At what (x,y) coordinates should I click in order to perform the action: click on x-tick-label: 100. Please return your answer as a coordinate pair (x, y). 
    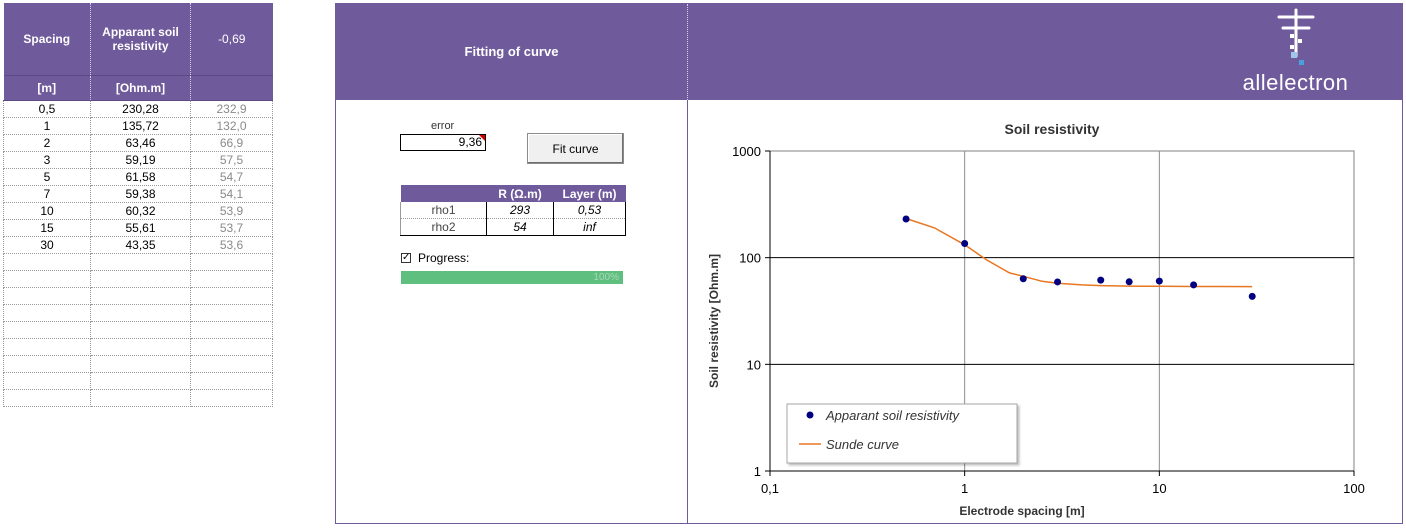
    Looking at the image, I should click on (1354, 488).